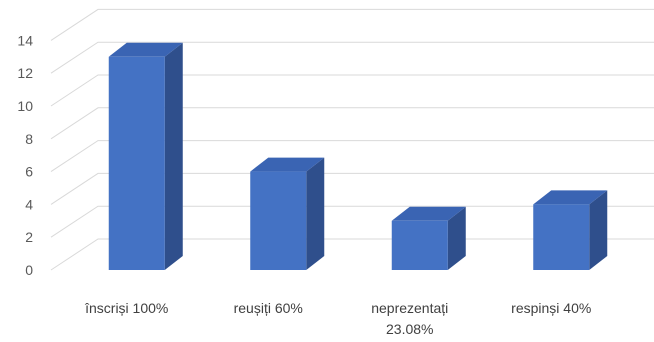 The width and height of the screenshot is (654, 342). I want to click on y-tick-label: 14, so click(25, 40).